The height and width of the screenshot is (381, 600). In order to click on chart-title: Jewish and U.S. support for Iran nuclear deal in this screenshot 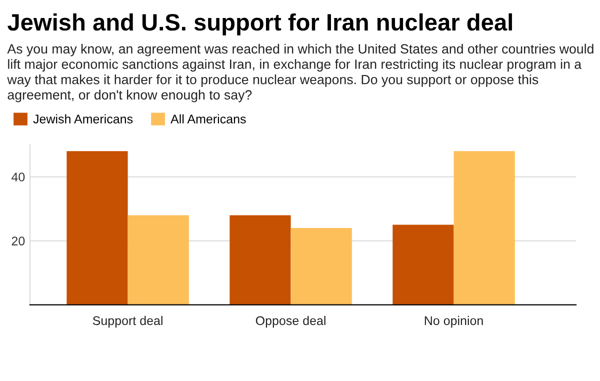, I will do `click(260, 24)`.